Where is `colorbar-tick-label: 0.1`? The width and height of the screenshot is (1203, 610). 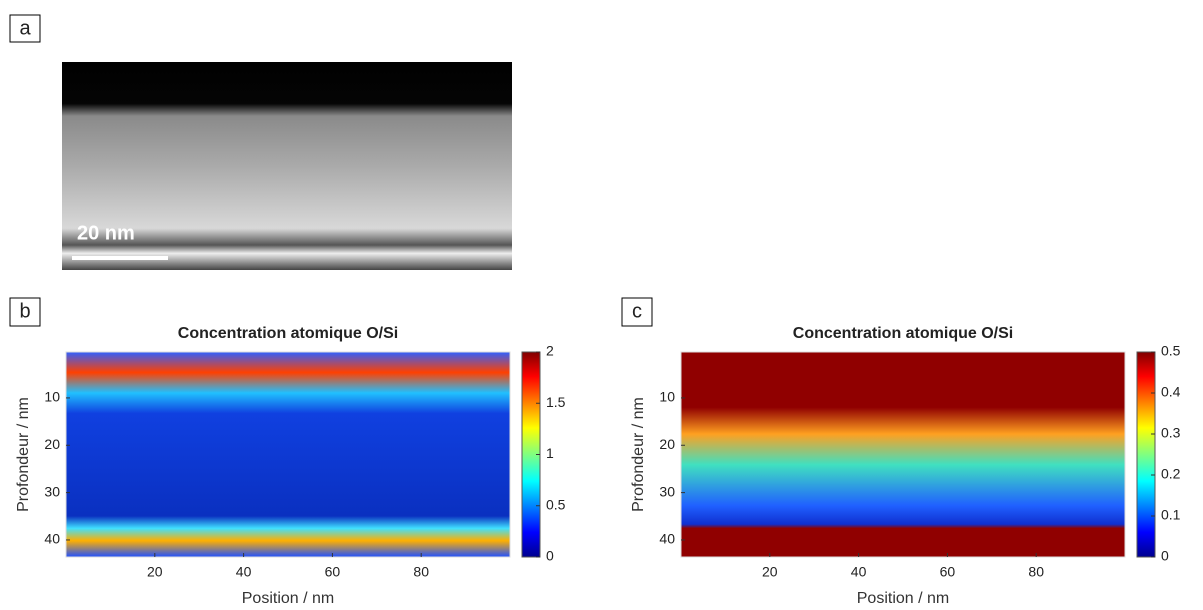
colorbar-tick-label: 0.1 is located at coordinates (1171, 515).